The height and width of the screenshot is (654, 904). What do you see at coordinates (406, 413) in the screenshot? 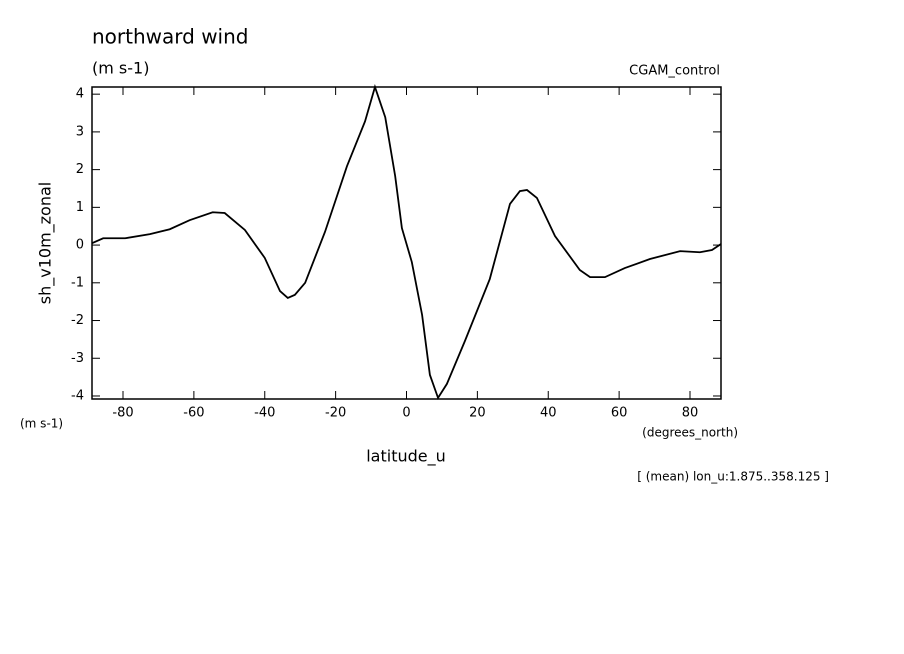
I see `x-tick-label: 0` at bounding box center [406, 413].